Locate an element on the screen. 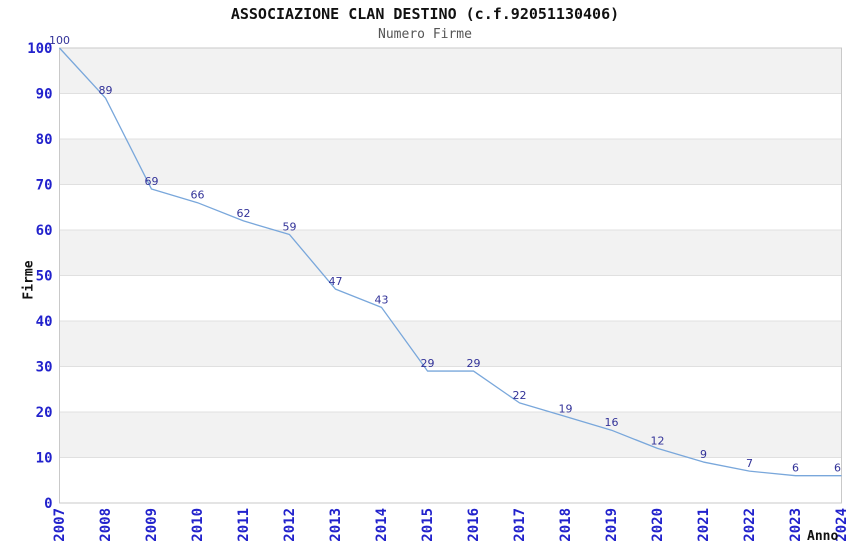 This screenshot has width=850, height=550. y-tick-label: 20 is located at coordinates (44, 413).